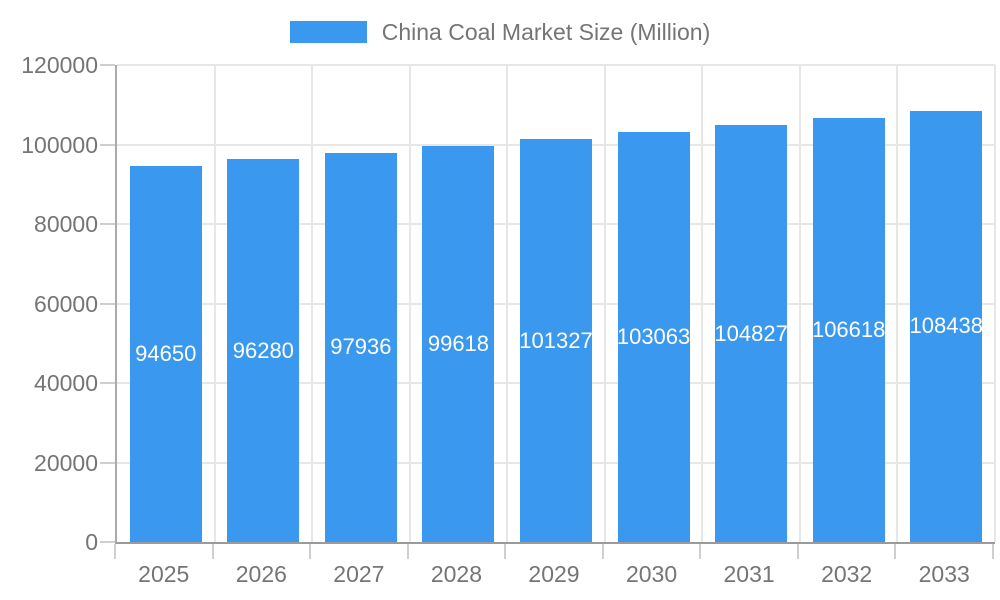  I want to click on y-axis-tick-label: 40000, so click(66, 383).